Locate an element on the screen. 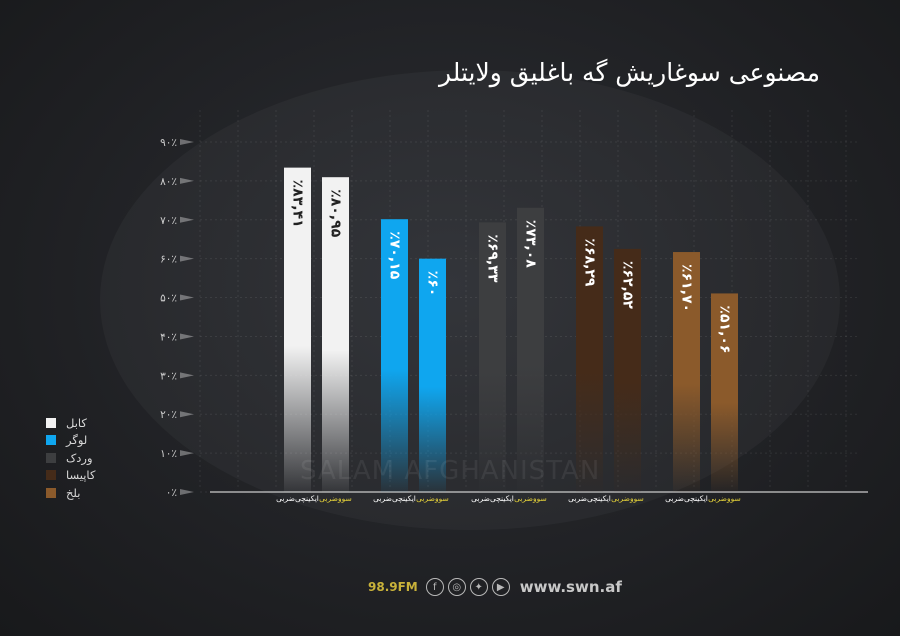  y-tick-label: ۷۰٪ is located at coordinates (168, 221).